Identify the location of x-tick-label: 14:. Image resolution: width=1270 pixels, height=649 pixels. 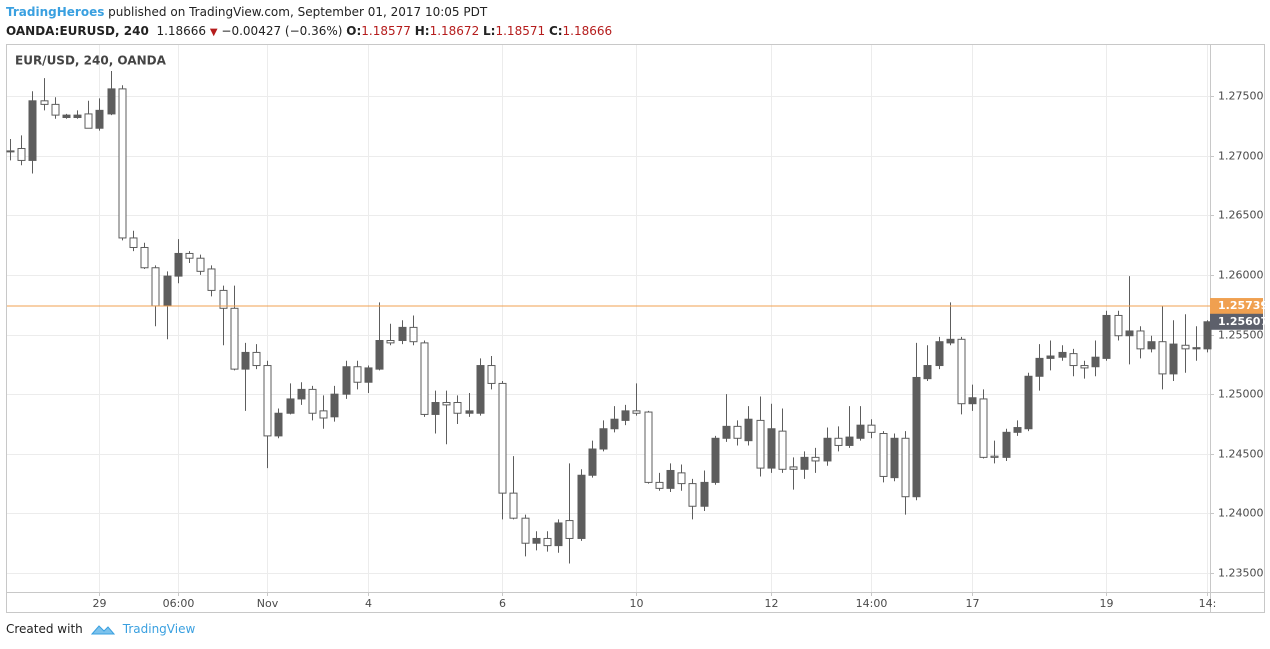
(1208, 603).